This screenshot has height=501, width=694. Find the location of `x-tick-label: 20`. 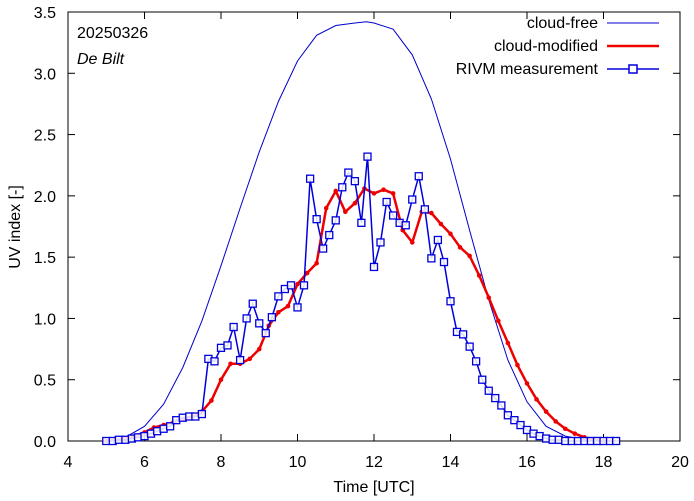

x-tick-label: 20 is located at coordinates (680, 462).